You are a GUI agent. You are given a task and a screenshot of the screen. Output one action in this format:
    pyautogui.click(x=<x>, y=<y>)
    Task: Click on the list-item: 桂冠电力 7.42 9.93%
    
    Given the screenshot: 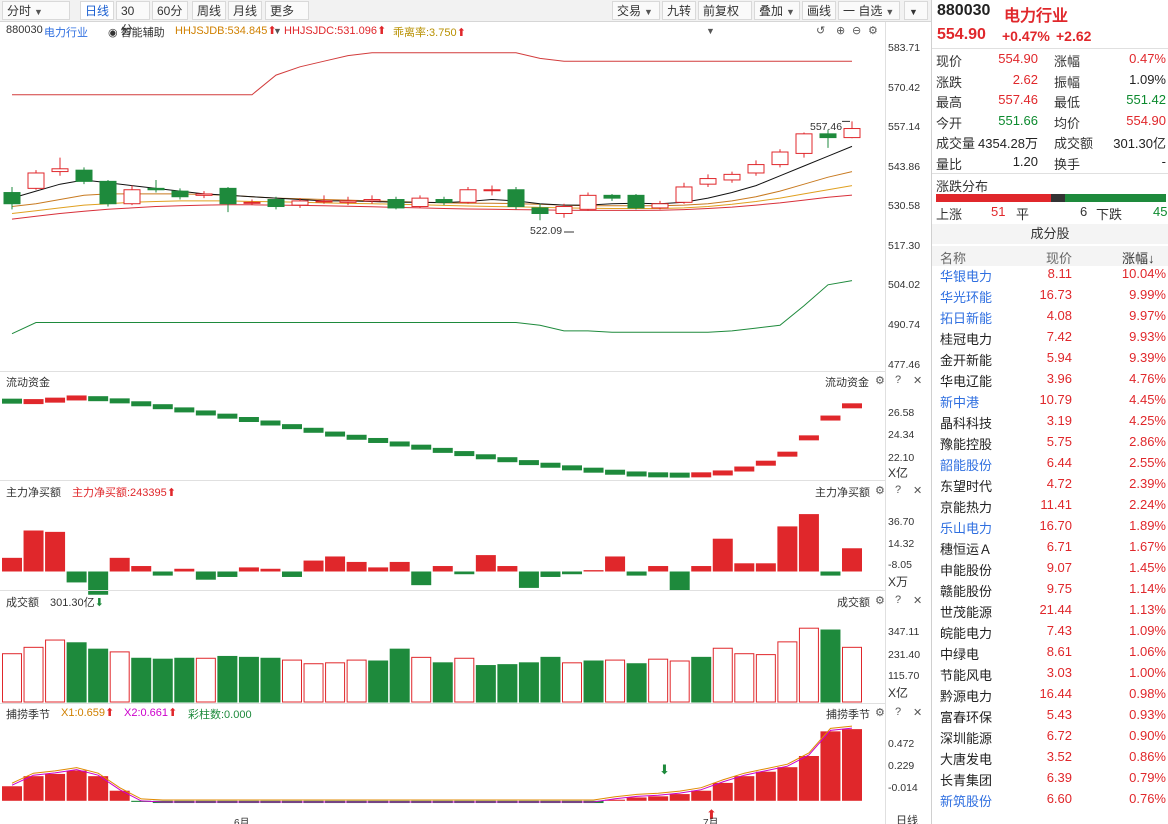 What is the action you would take?
    pyautogui.click(x=1050, y=339)
    